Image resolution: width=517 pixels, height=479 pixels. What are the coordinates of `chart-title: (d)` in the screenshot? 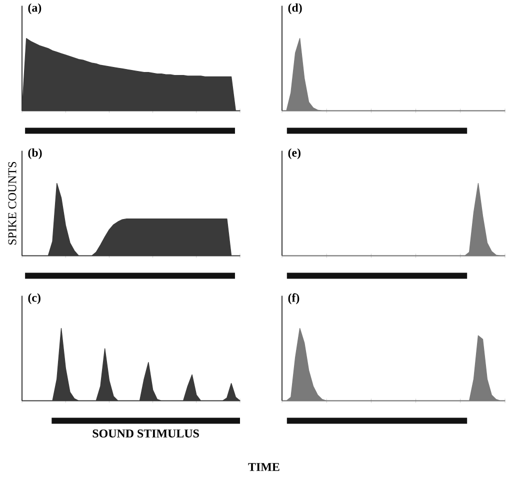 It's located at (295, 8).